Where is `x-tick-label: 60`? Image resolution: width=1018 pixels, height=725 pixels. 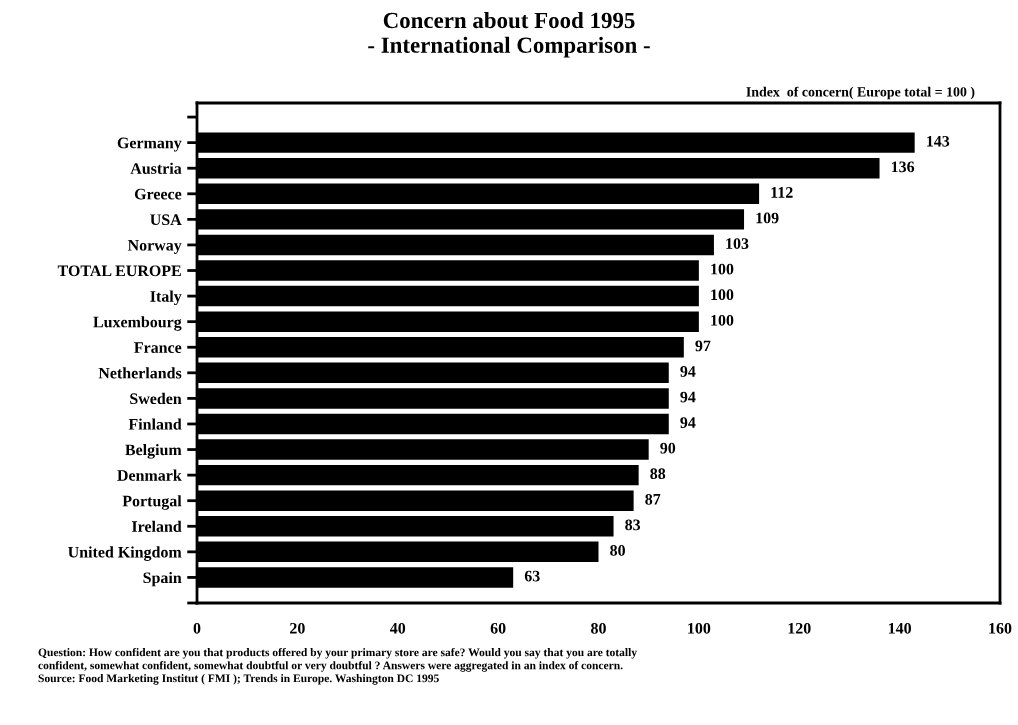
x-tick-label: 60 is located at coordinates (498, 628).